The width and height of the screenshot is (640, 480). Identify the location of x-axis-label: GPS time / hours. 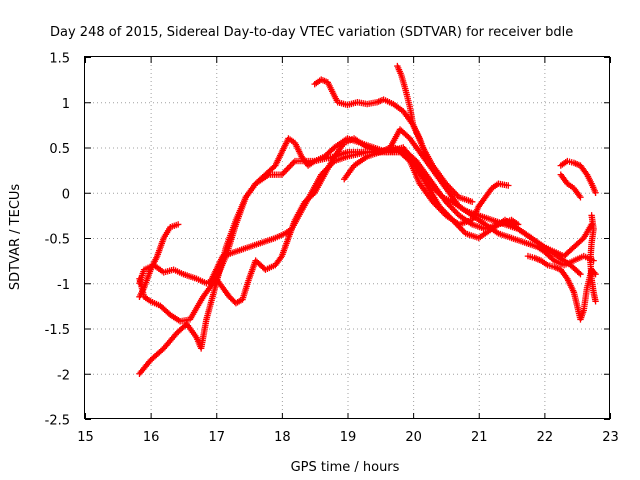
(345, 467).